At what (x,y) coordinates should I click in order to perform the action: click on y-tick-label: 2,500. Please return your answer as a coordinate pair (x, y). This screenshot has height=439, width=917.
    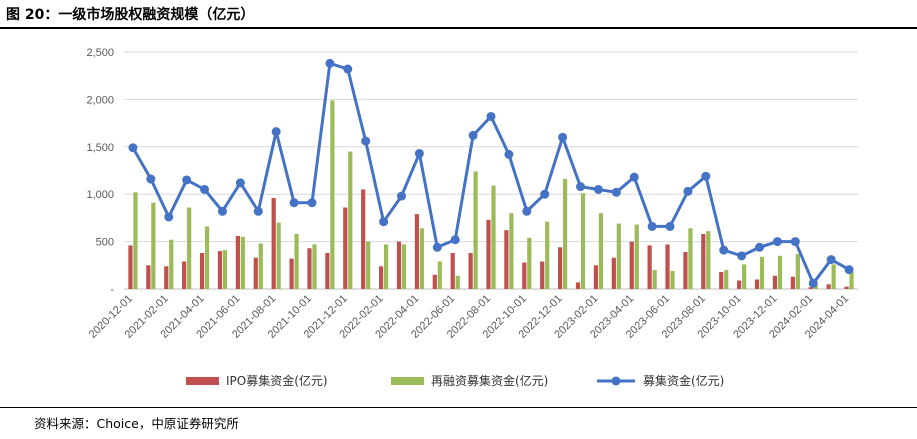
    Looking at the image, I should click on (100, 53).